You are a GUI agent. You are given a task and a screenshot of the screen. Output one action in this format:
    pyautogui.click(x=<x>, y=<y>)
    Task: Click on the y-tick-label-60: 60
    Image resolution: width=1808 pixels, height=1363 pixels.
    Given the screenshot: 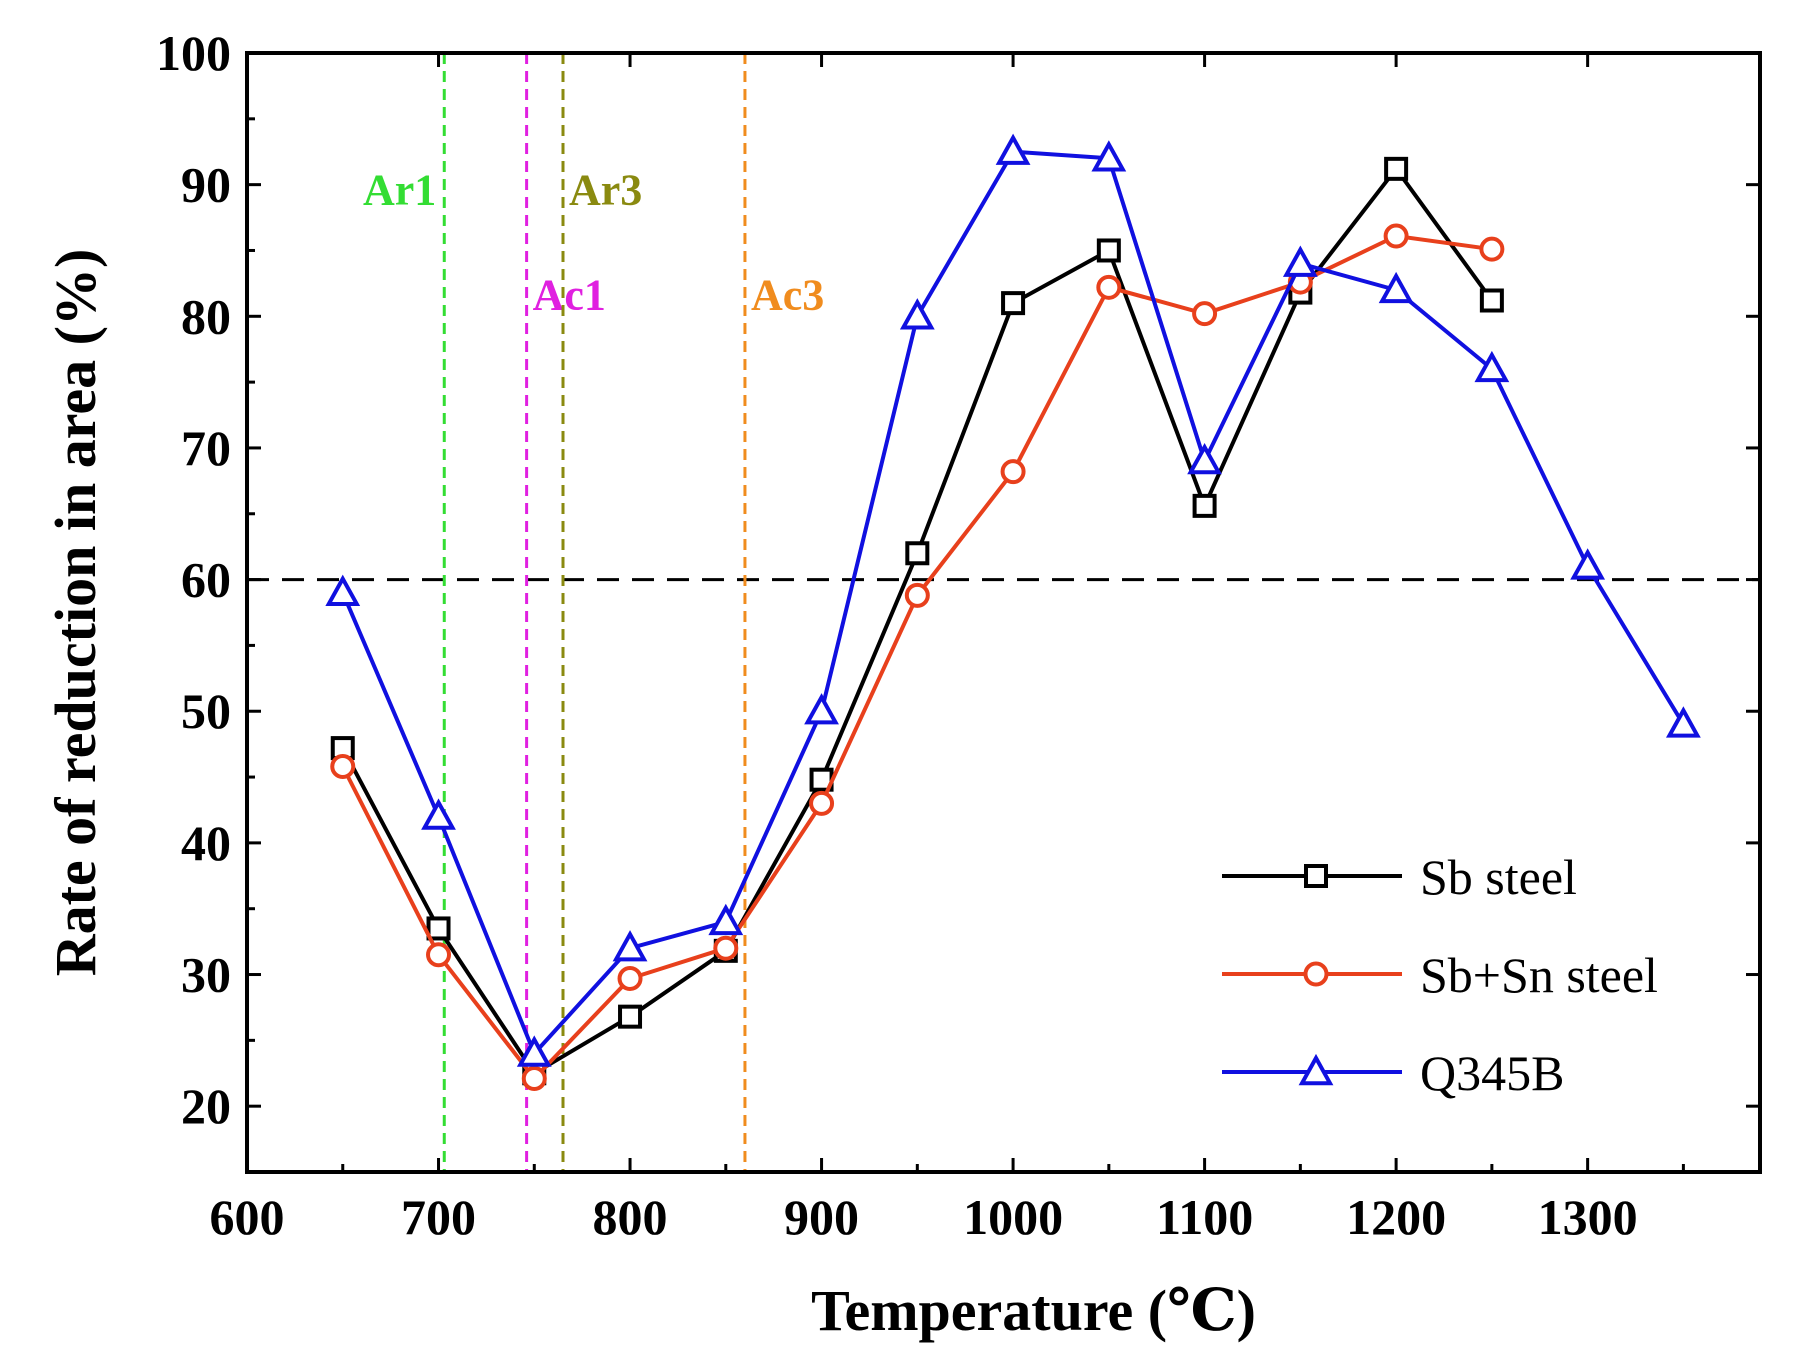 What is the action you would take?
    pyautogui.click(x=206, y=580)
    